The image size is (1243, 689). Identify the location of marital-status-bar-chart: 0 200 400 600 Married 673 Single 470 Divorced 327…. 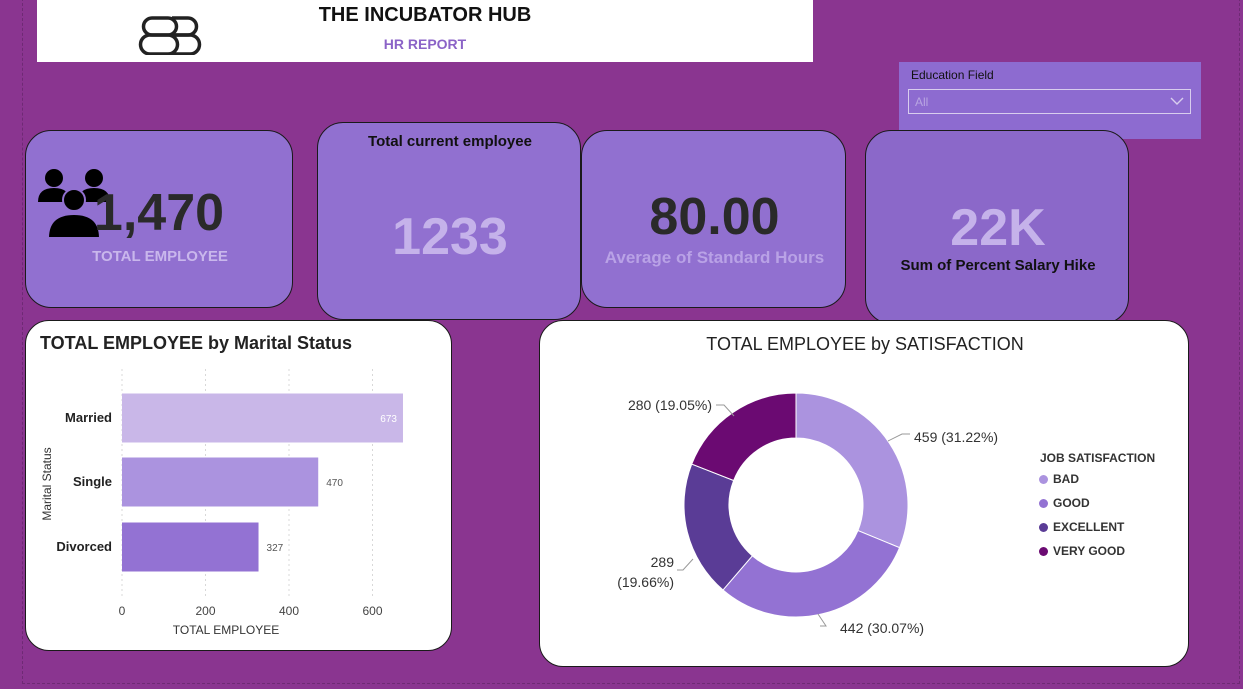
(221, 503).